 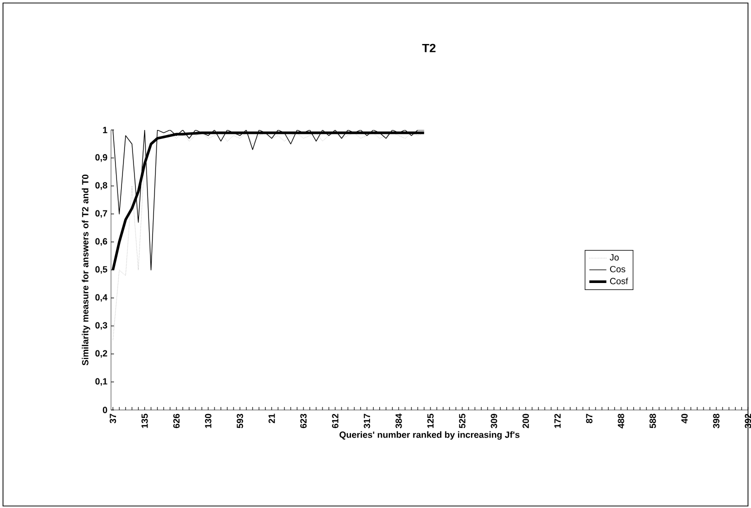 What do you see at coordinates (176, 421) in the screenshot?
I see `x-tick-label: 626` at bounding box center [176, 421].